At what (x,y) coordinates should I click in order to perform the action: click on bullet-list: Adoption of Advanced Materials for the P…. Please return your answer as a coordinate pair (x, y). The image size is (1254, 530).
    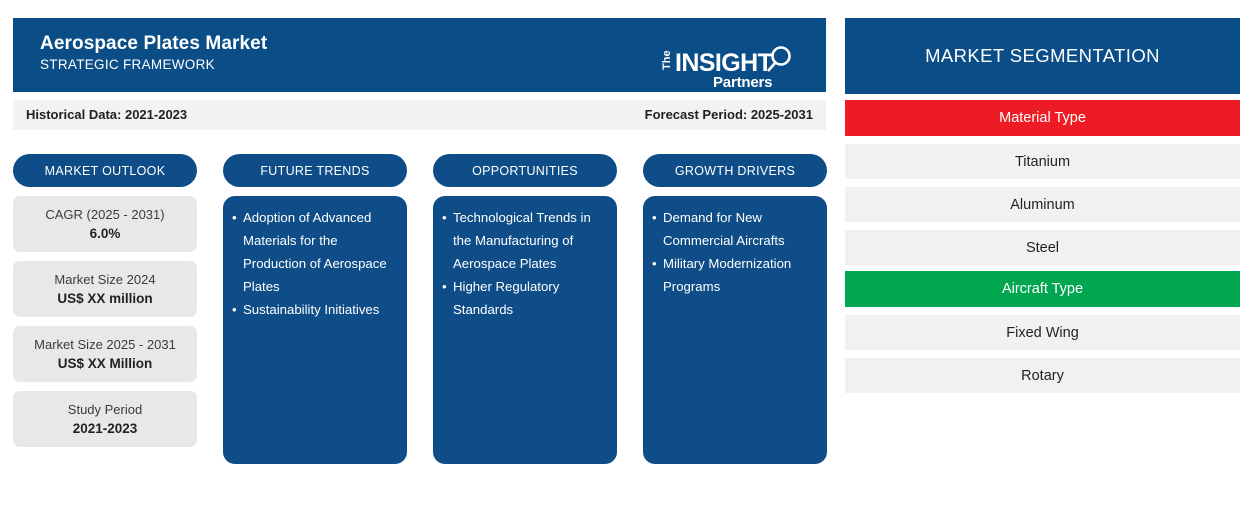
    Looking at the image, I should click on (314, 263).